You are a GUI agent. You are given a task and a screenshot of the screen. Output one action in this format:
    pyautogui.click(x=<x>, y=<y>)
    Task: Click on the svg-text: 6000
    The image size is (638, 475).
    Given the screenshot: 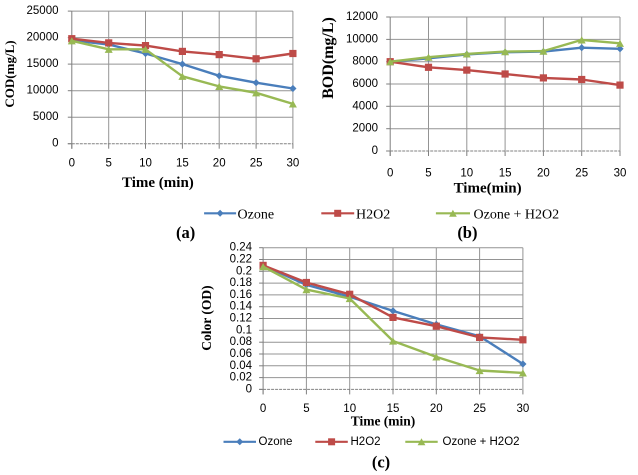 What is the action you would take?
    pyautogui.click(x=365, y=84)
    